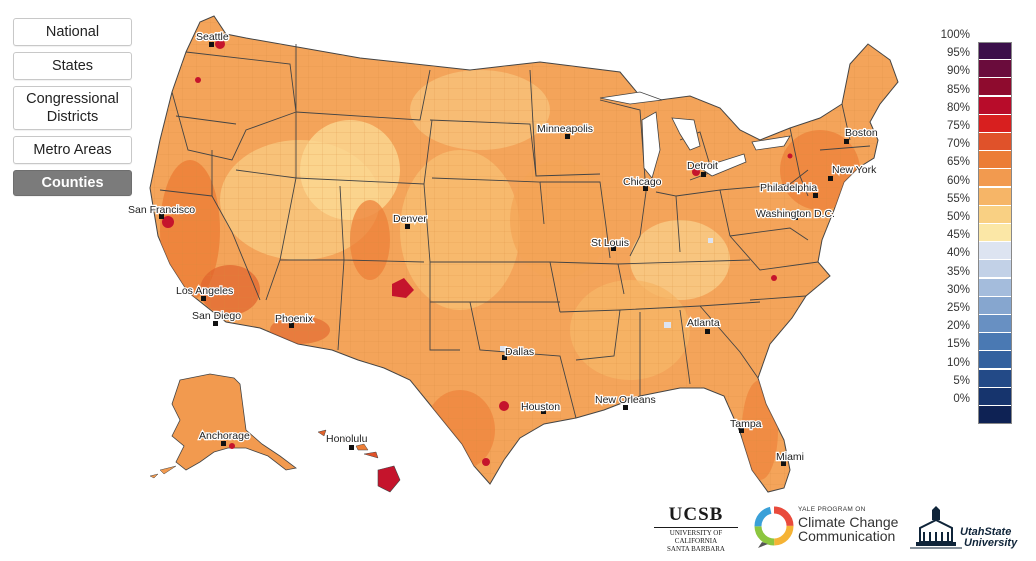 Image resolution: width=1036 pixels, height=561 pixels. Describe the element at coordinates (980, 154) in the screenshot. I see `legend-row: 70%` at that location.